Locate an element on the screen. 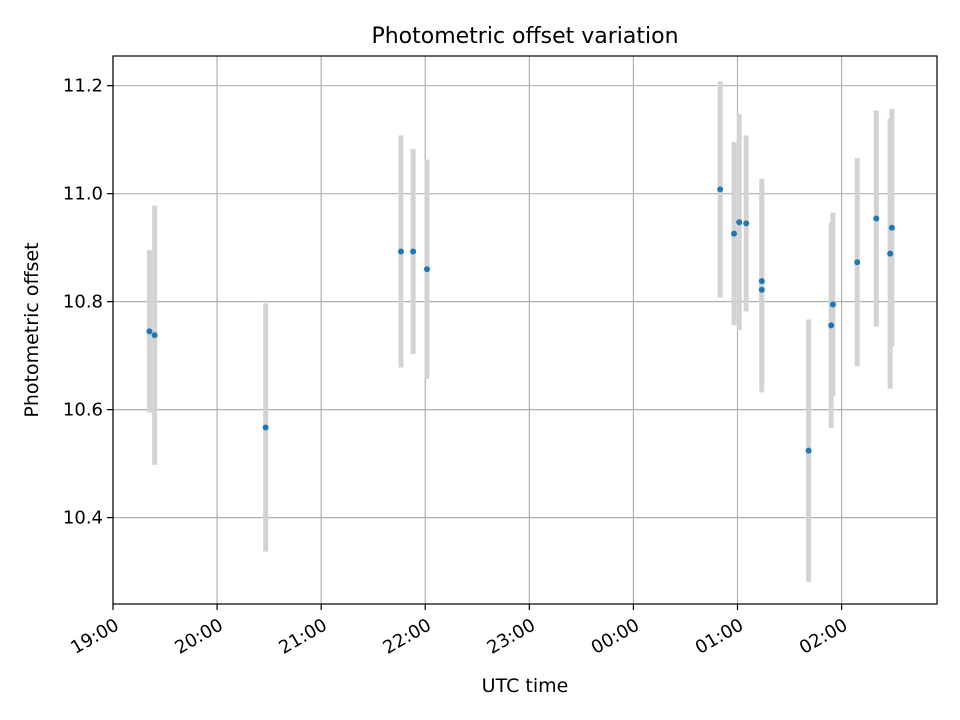 This screenshot has height=720, width=960. y-tick-label: 10.6 is located at coordinates (83, 410).